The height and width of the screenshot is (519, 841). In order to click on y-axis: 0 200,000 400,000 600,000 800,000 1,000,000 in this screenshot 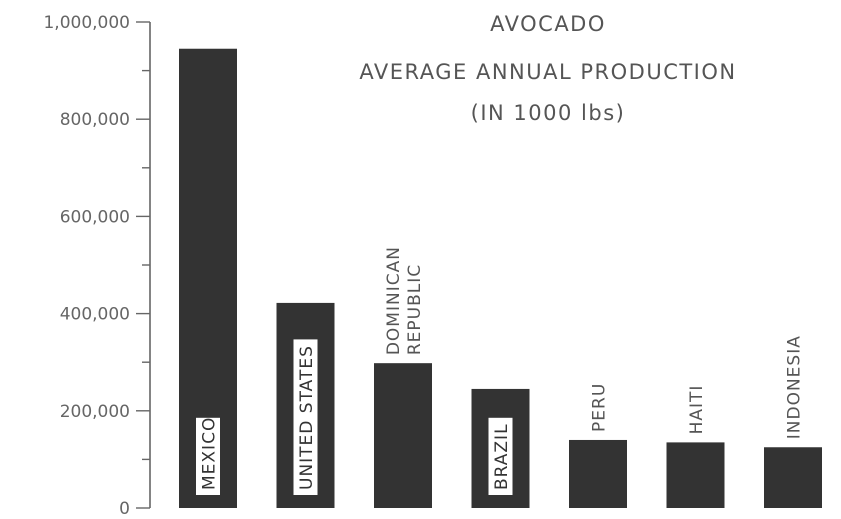, I will do `click(97, 266)`.